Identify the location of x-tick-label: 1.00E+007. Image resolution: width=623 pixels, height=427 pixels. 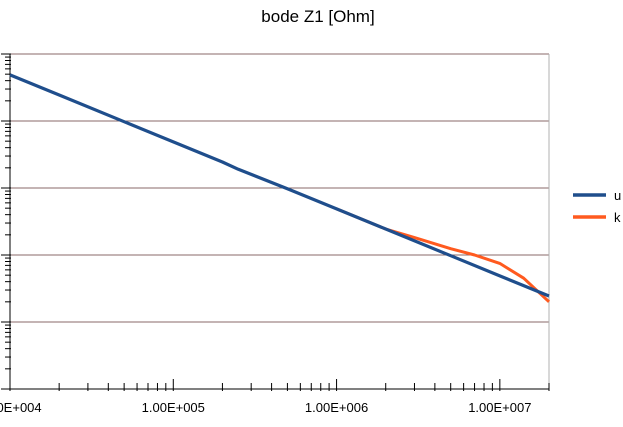
(499, 407).